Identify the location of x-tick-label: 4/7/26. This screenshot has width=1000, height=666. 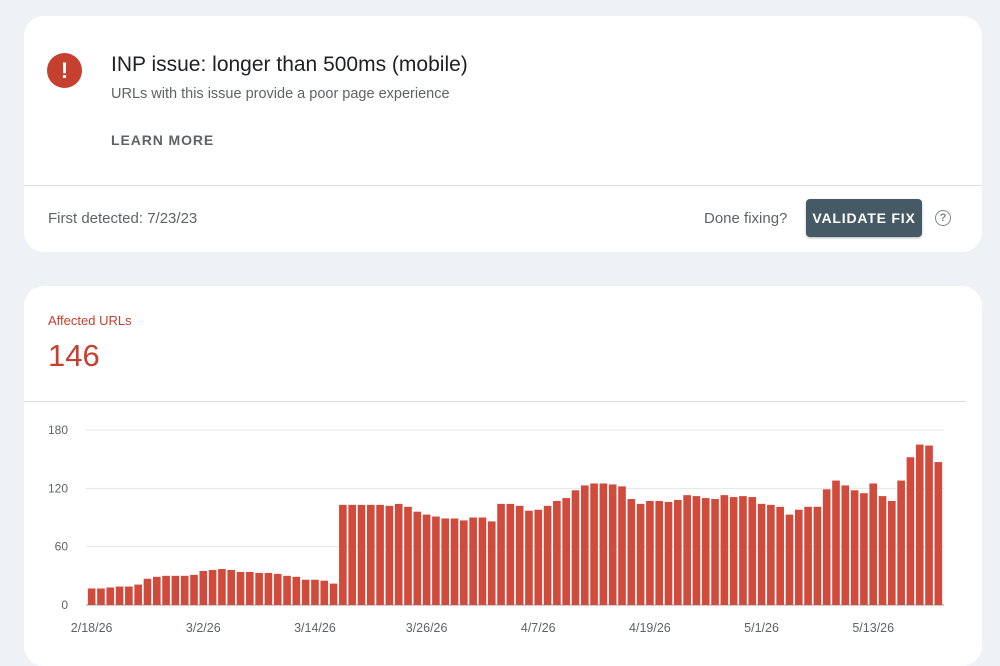
(538, 628).